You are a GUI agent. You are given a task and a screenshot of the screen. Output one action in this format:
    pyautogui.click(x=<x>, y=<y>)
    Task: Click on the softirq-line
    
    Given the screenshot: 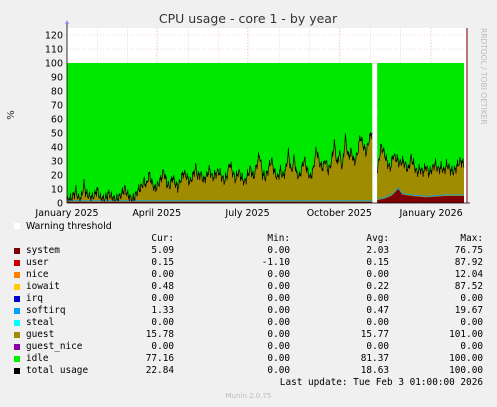 What is the action you would take?
    pyautogui.click(x=420, y=193)
    